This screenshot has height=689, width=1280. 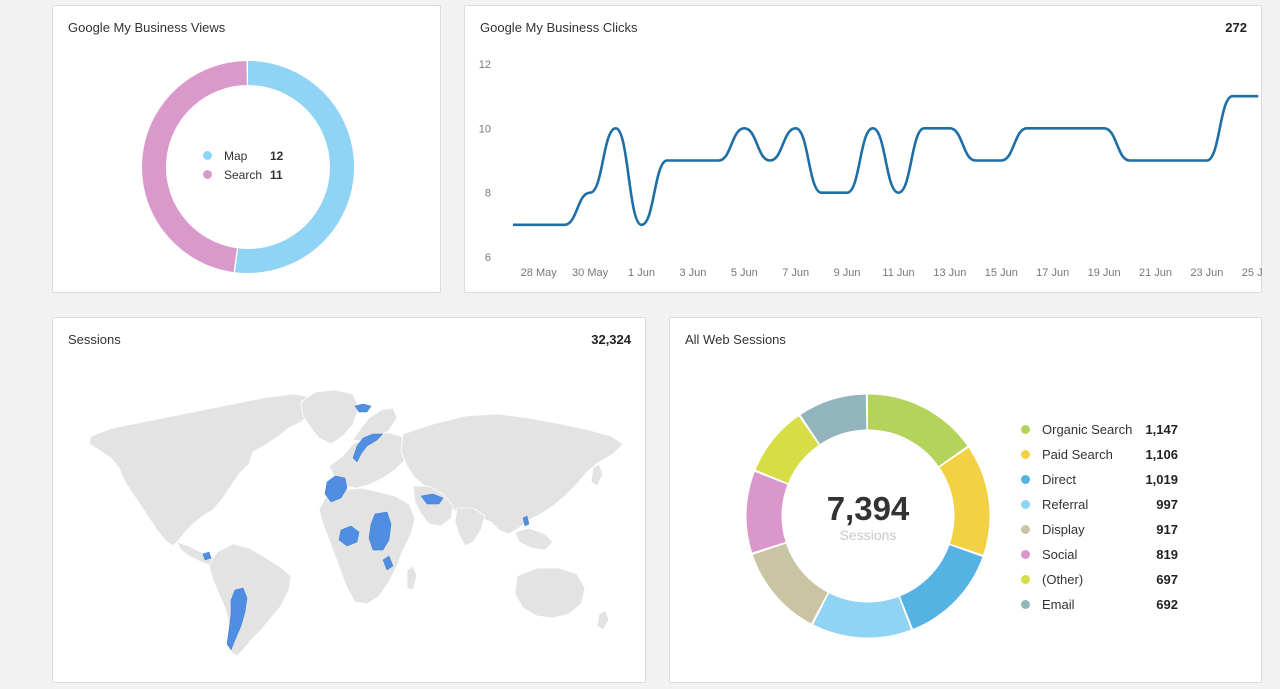 I want to click on clicks-point-14-jun, so click(x=976, y=161).